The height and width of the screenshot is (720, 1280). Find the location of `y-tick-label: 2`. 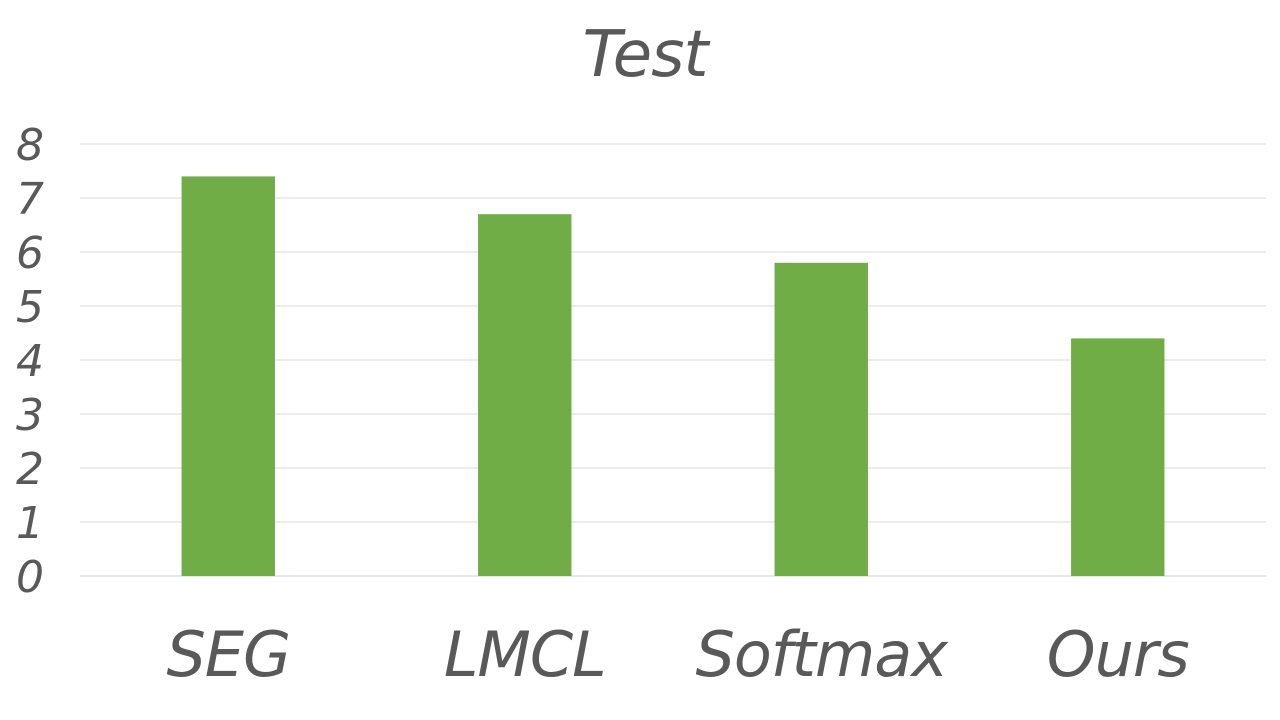

y-tick-label: 2 is located at coordinates (30, 469).